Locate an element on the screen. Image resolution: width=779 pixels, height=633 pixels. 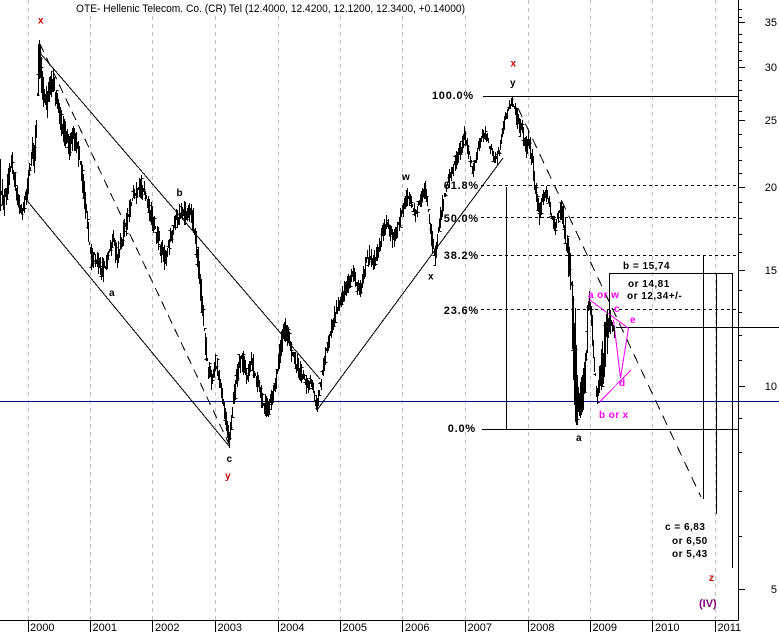
svg-text: 100.0% is located at coordinates (453, 96).